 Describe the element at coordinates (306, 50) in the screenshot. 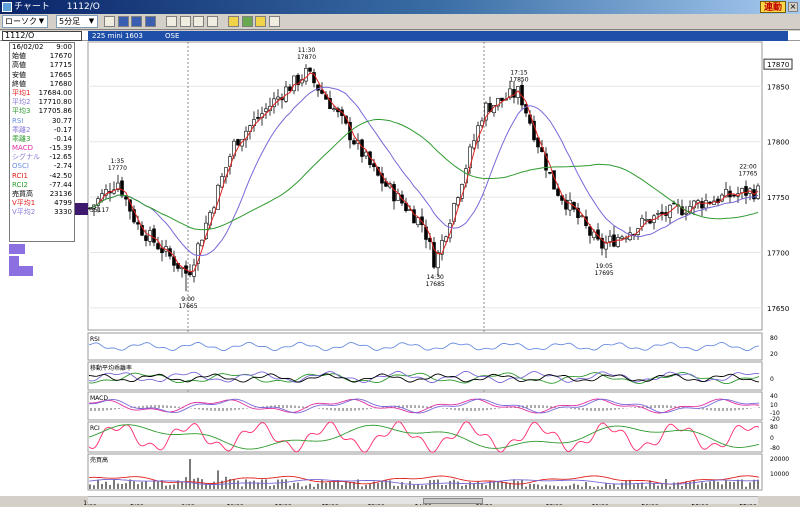

I see `annotation-time: 11:30` at that location.